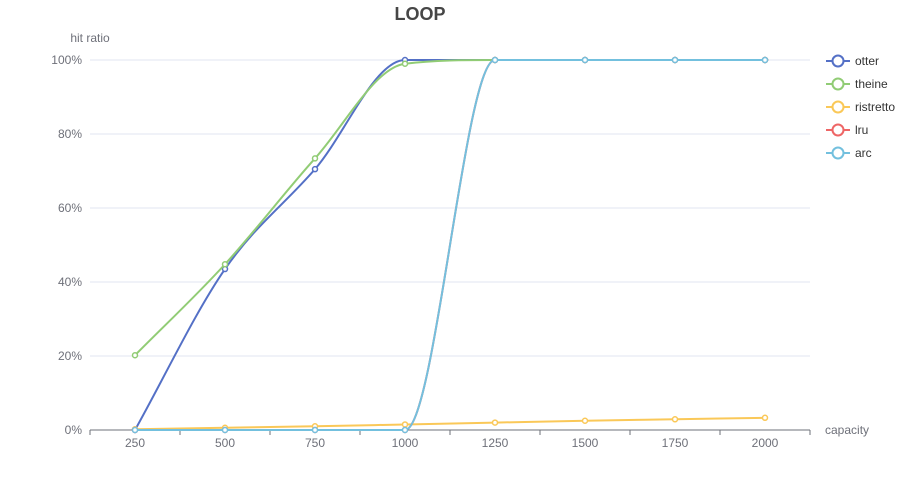 This screenshot has height=500, width=900. I want to click on legend-marker-ristretto, so click(838, 107).